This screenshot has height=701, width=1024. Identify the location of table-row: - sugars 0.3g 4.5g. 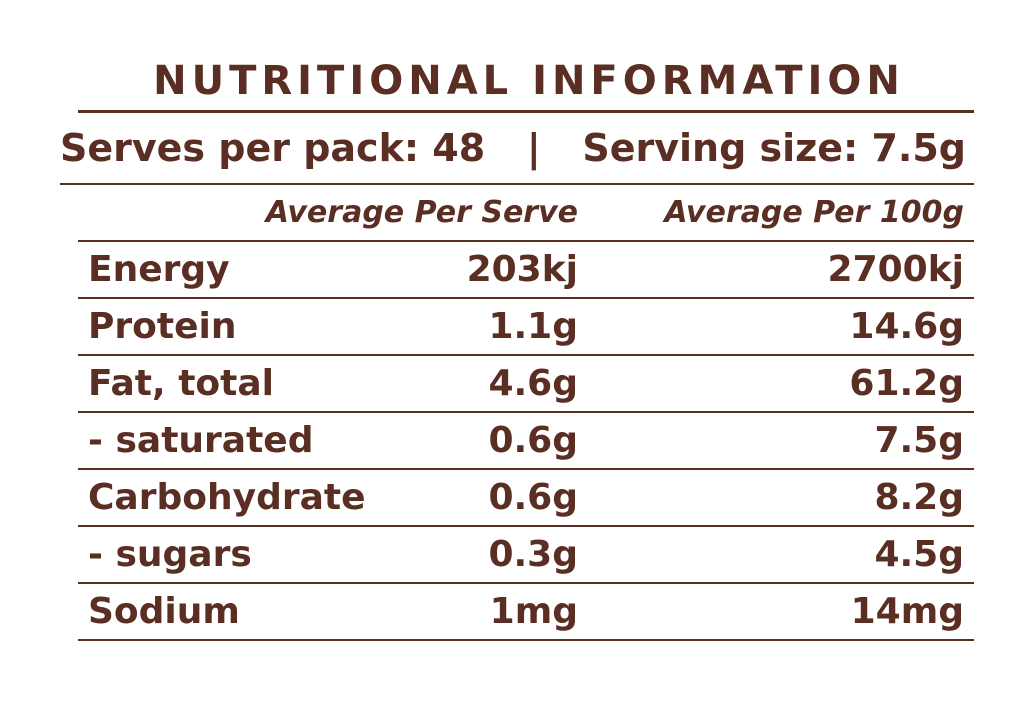
(526, 555).